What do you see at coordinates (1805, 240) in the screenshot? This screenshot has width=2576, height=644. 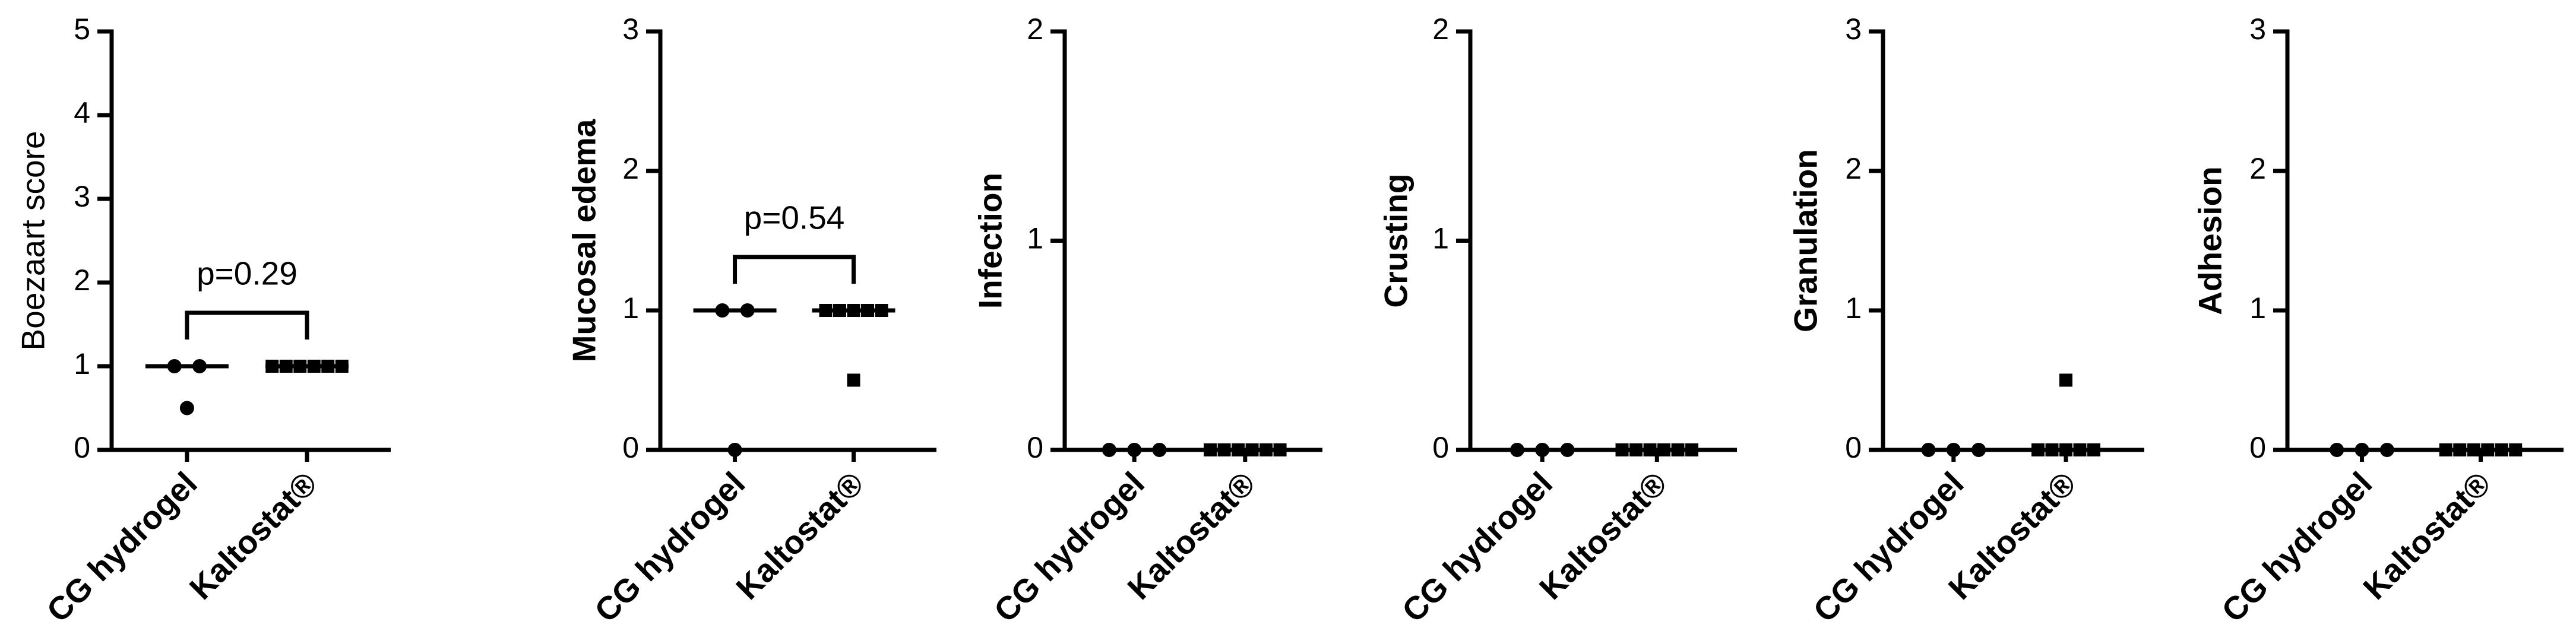 I see `y-axis-label: Granulation` at bounding box center [1805, 240].